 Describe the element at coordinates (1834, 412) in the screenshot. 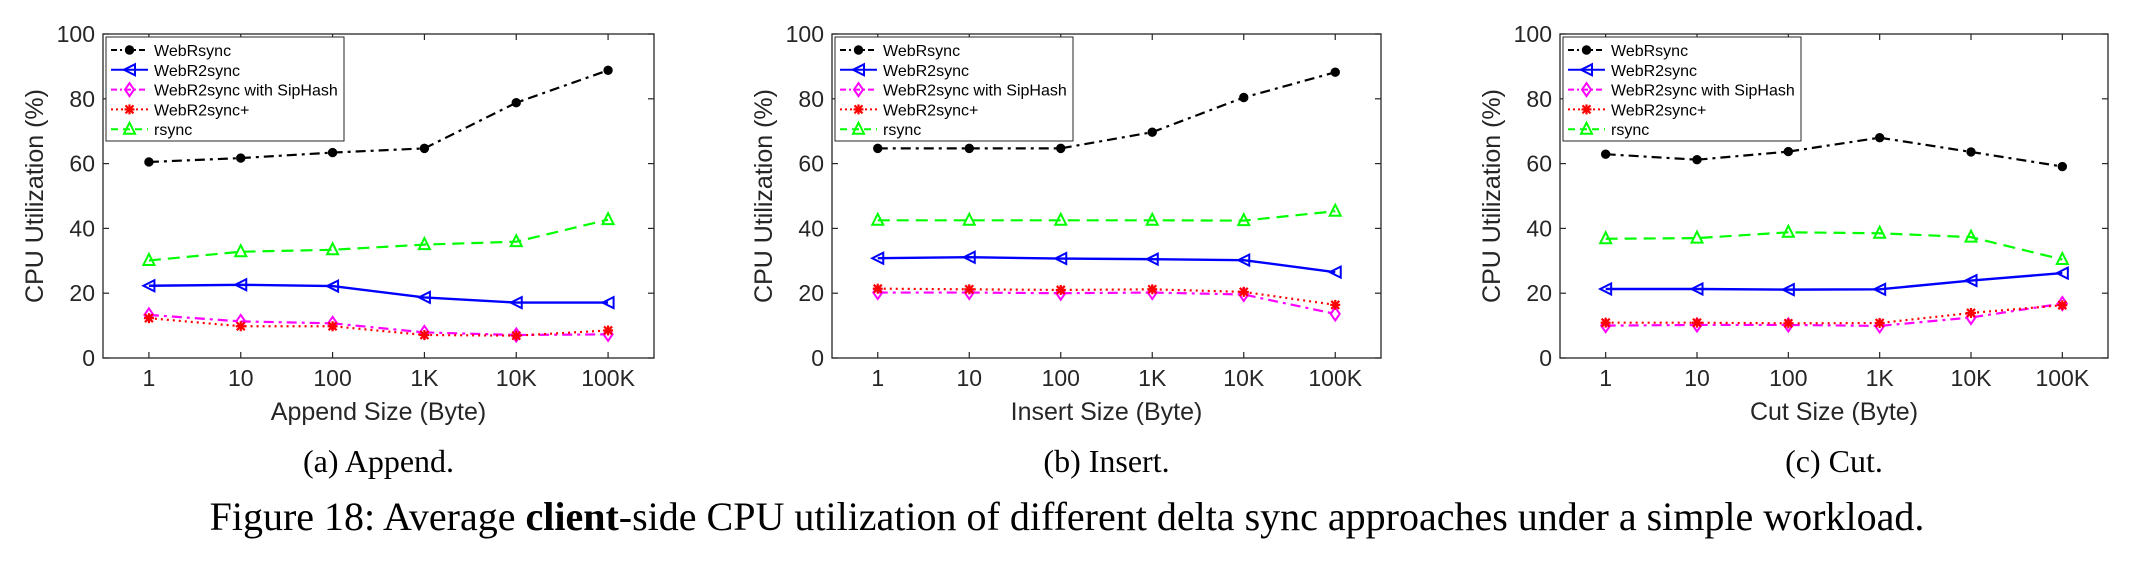

I see `x-axis-title: Cut Size (Byte)` at that location.